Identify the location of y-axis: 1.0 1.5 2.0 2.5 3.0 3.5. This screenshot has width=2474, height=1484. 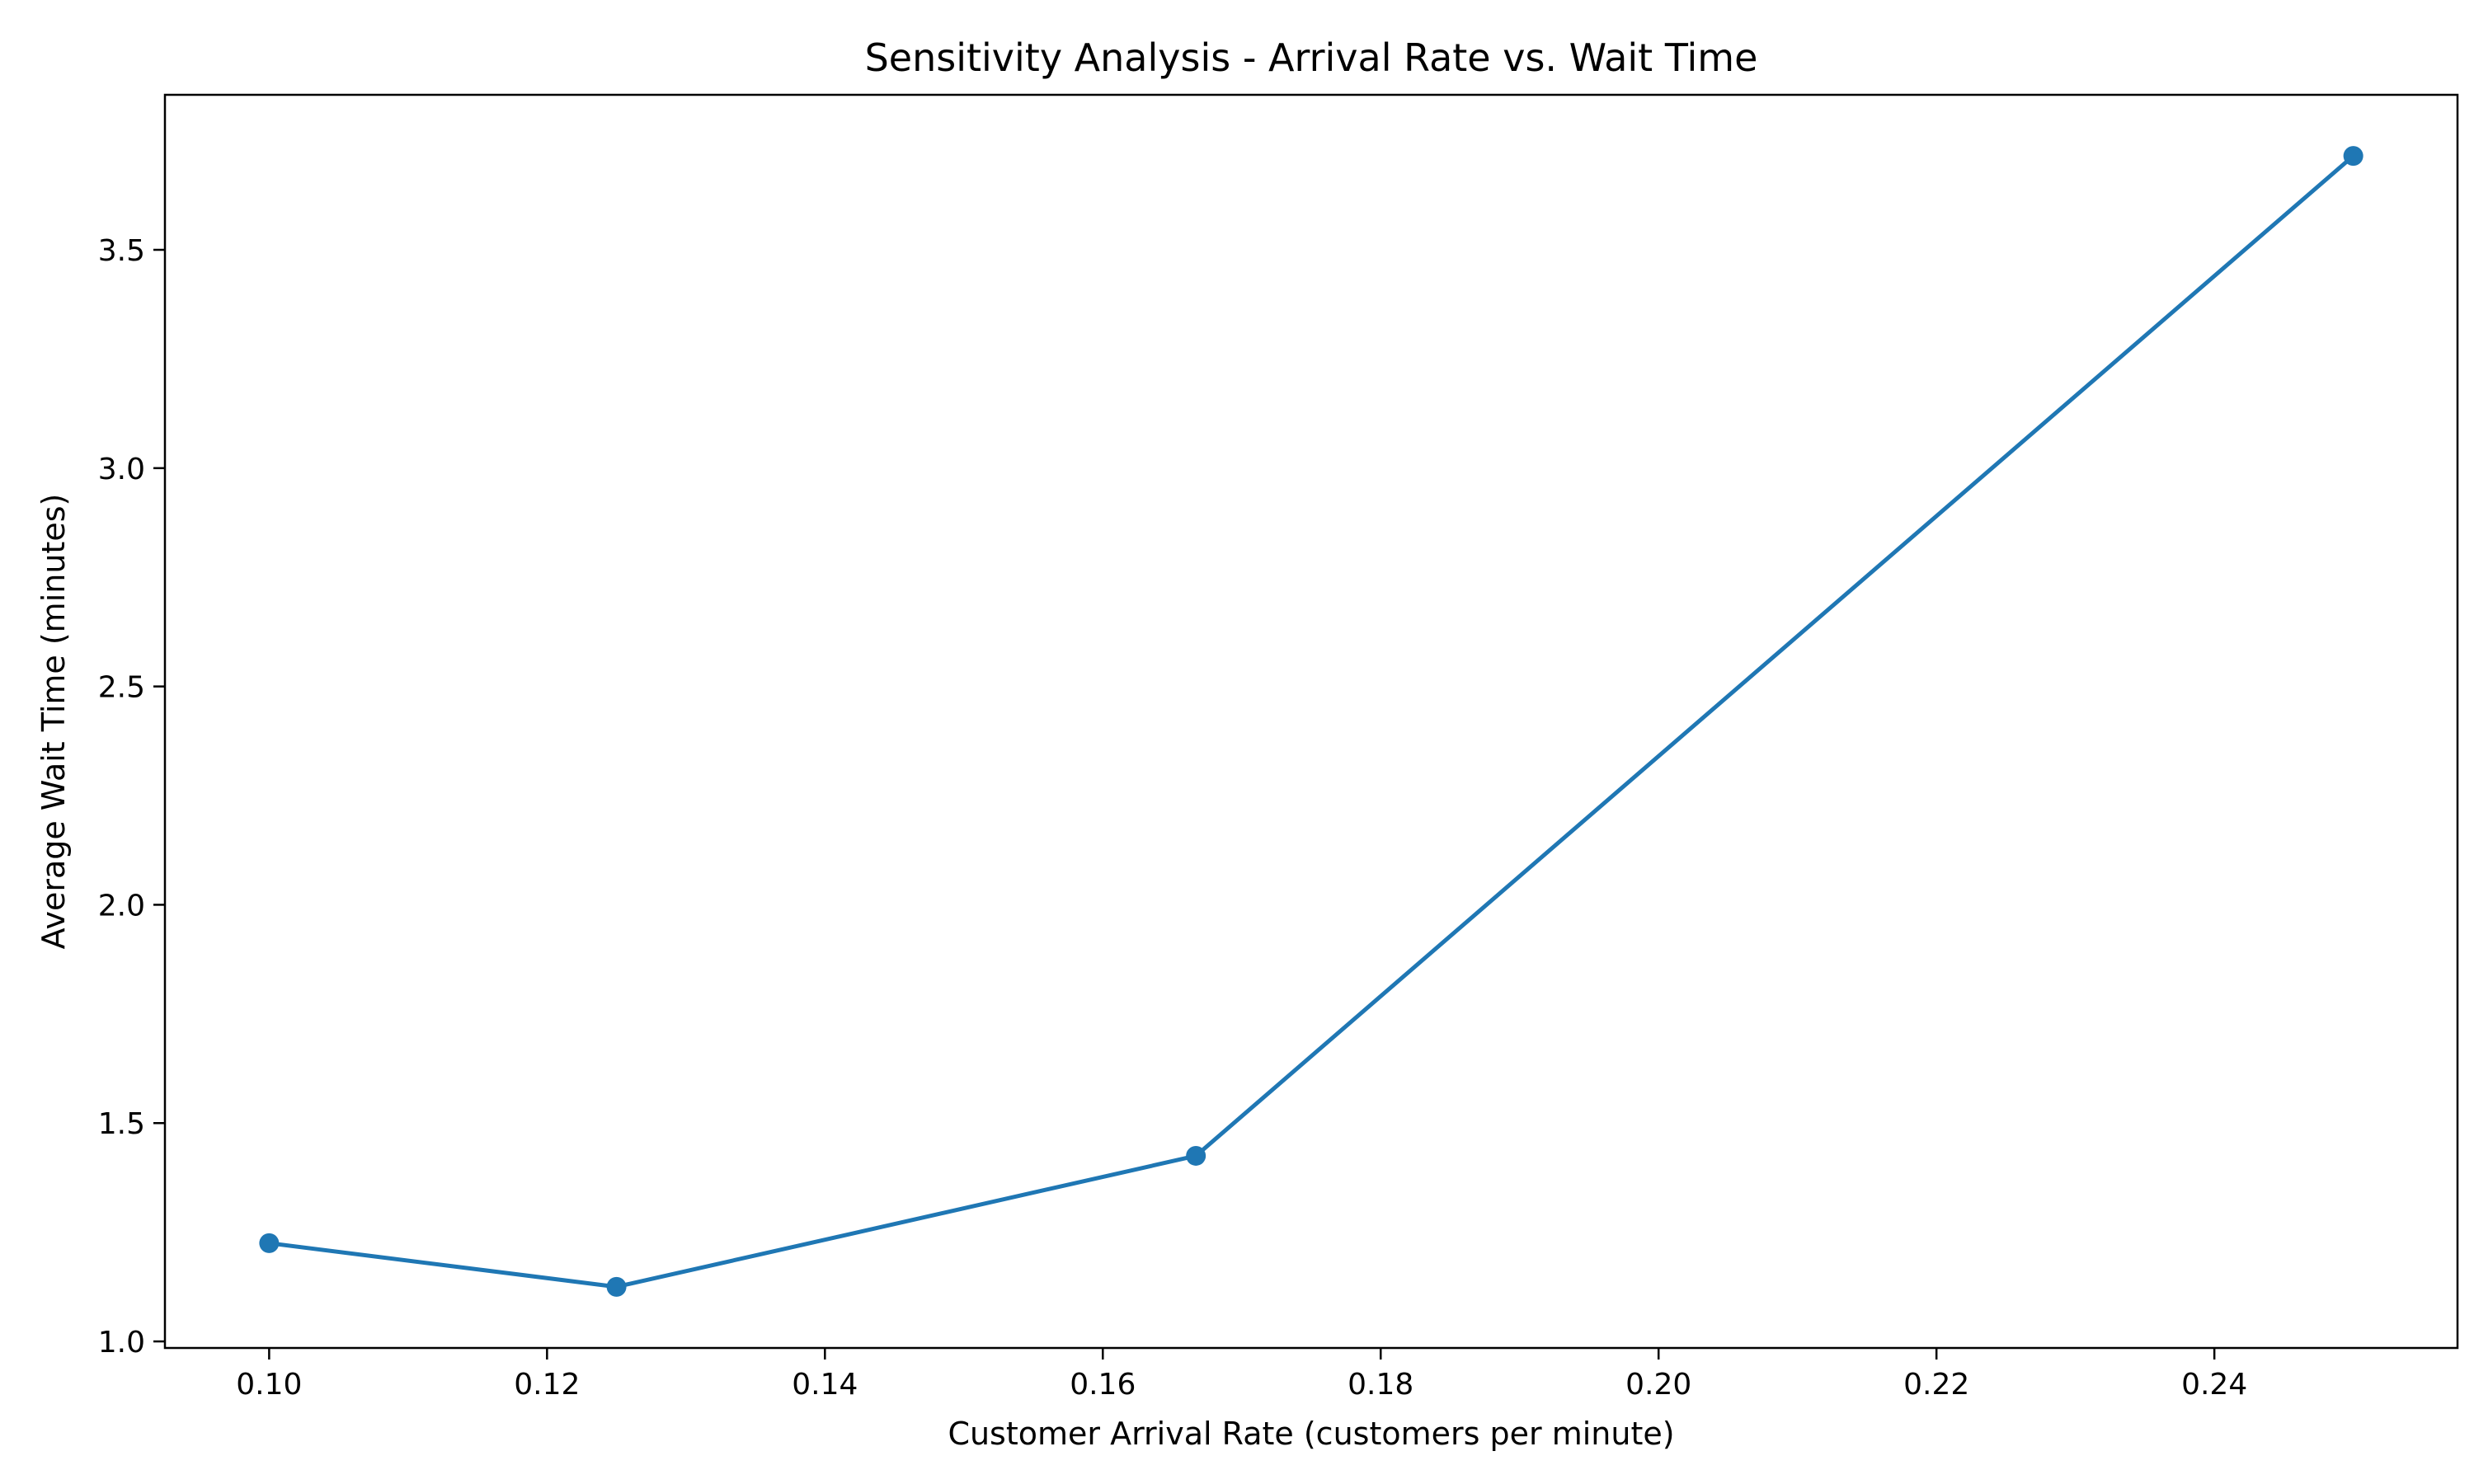
(131, 797).